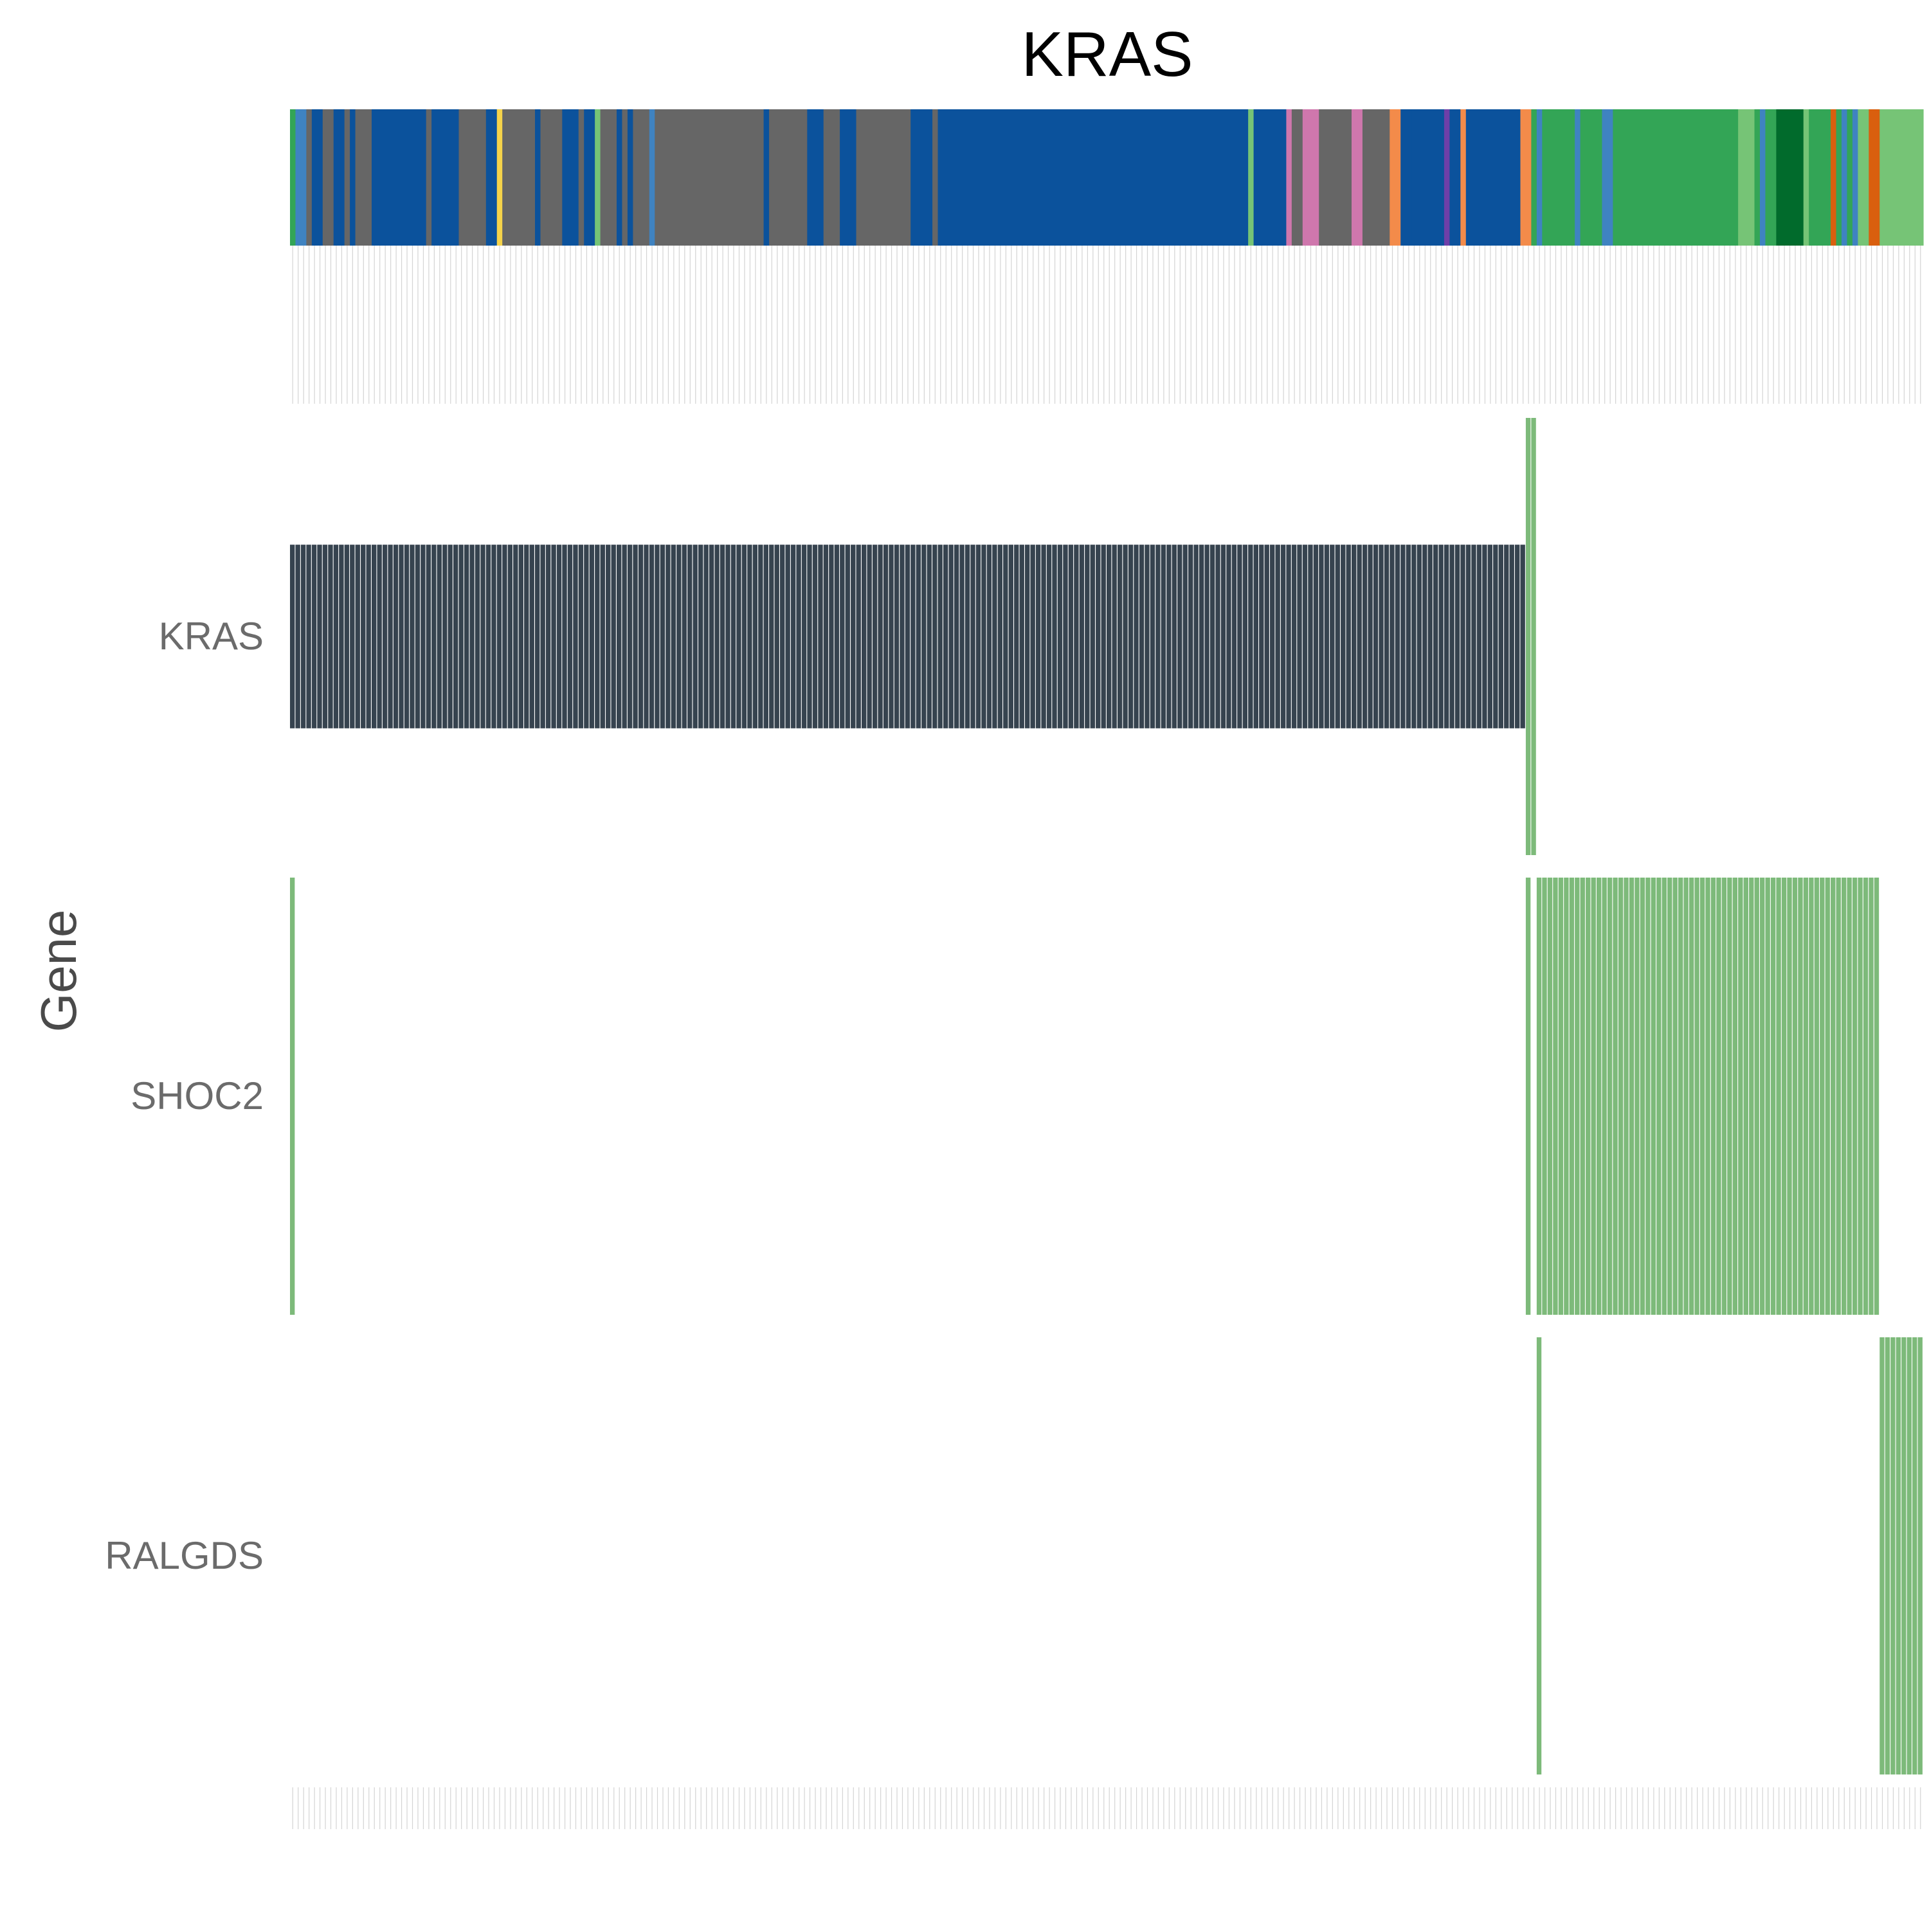 This screenshot has height=1932, width=1929. I want to click on gene-label-kras: KRAS, so click(211, 636).